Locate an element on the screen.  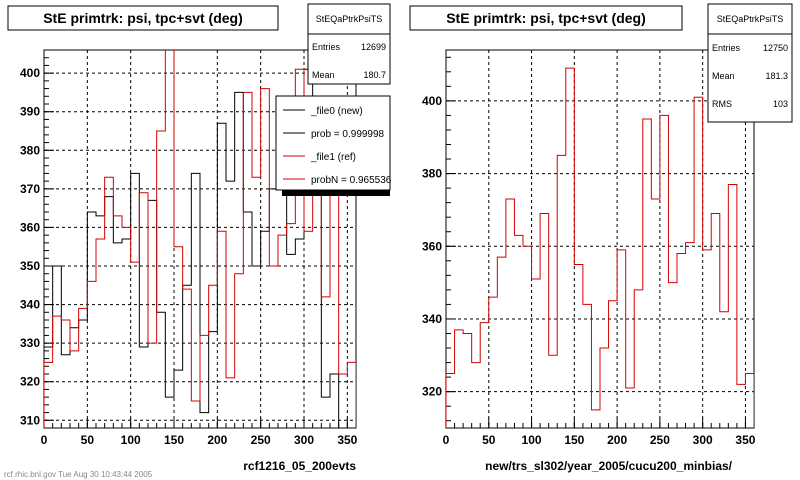
left-stats-mean-value: 180.7 is located at coordinates (374, 75).